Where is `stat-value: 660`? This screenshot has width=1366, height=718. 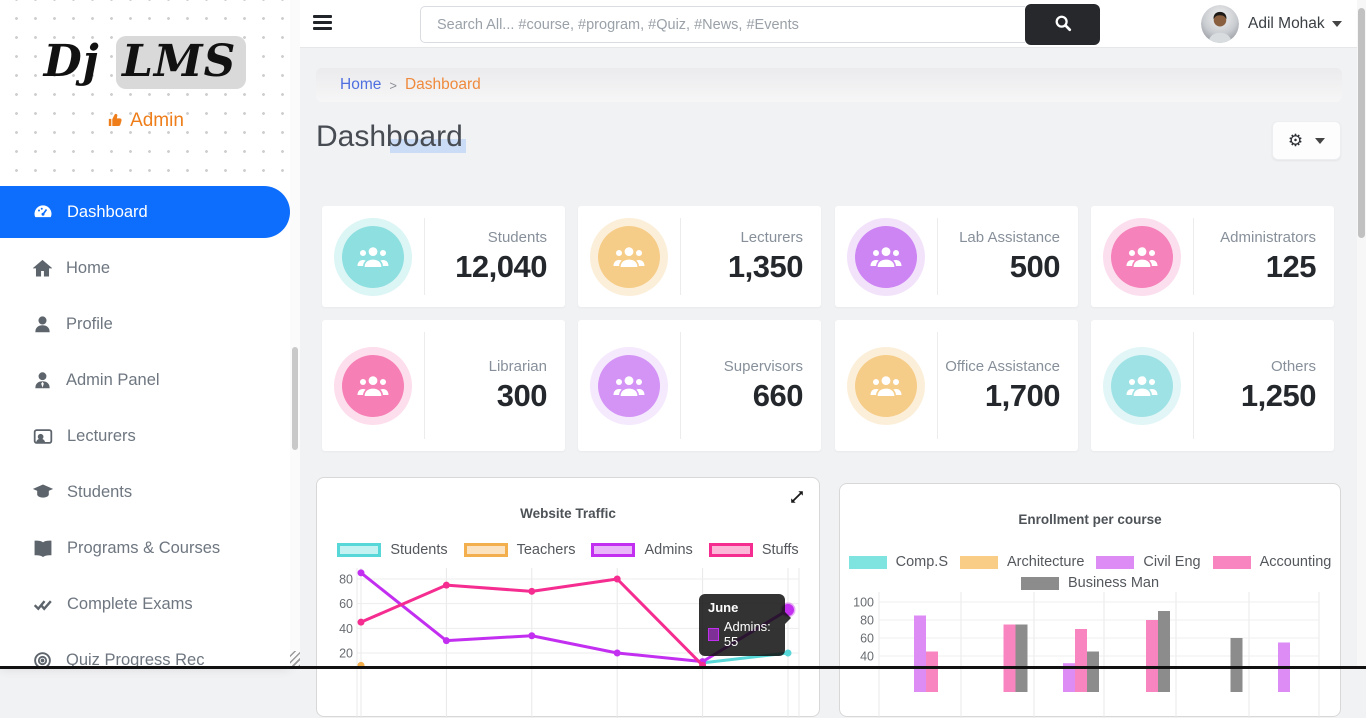
stat-value: 660 is located at coordinates (778, 396).